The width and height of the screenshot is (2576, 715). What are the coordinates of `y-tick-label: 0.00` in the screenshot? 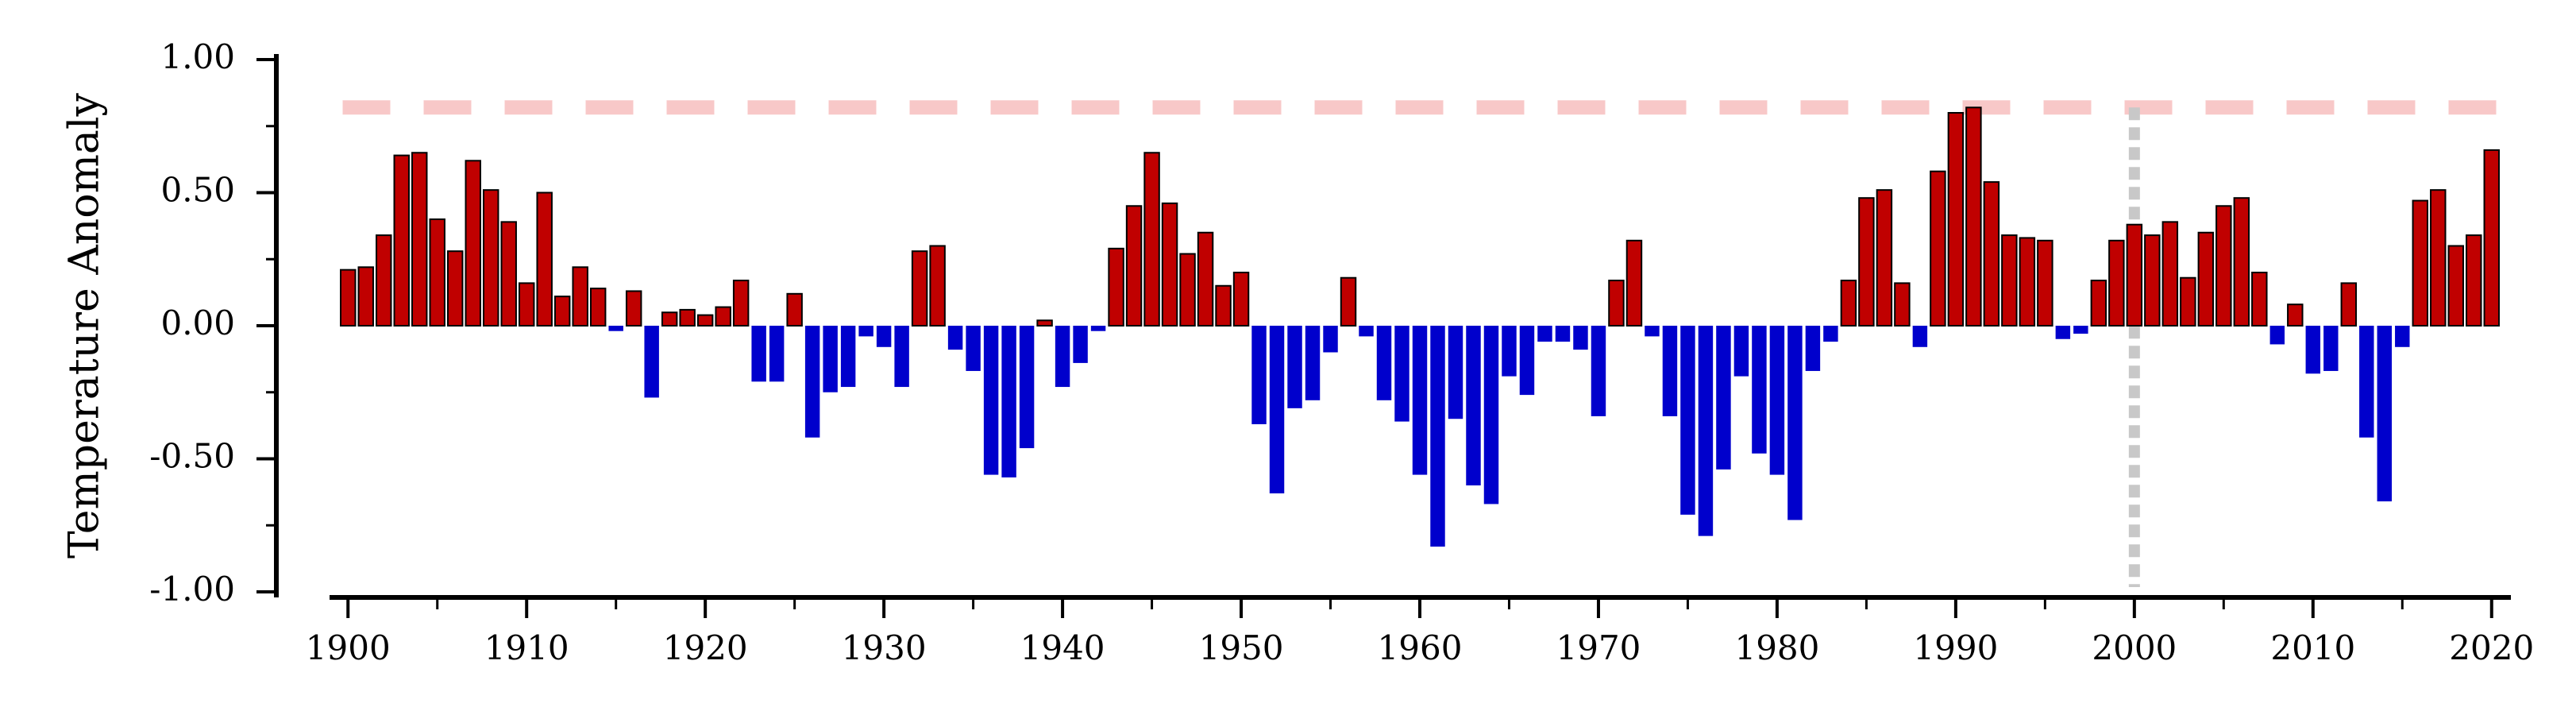 It's located at (197, 322).